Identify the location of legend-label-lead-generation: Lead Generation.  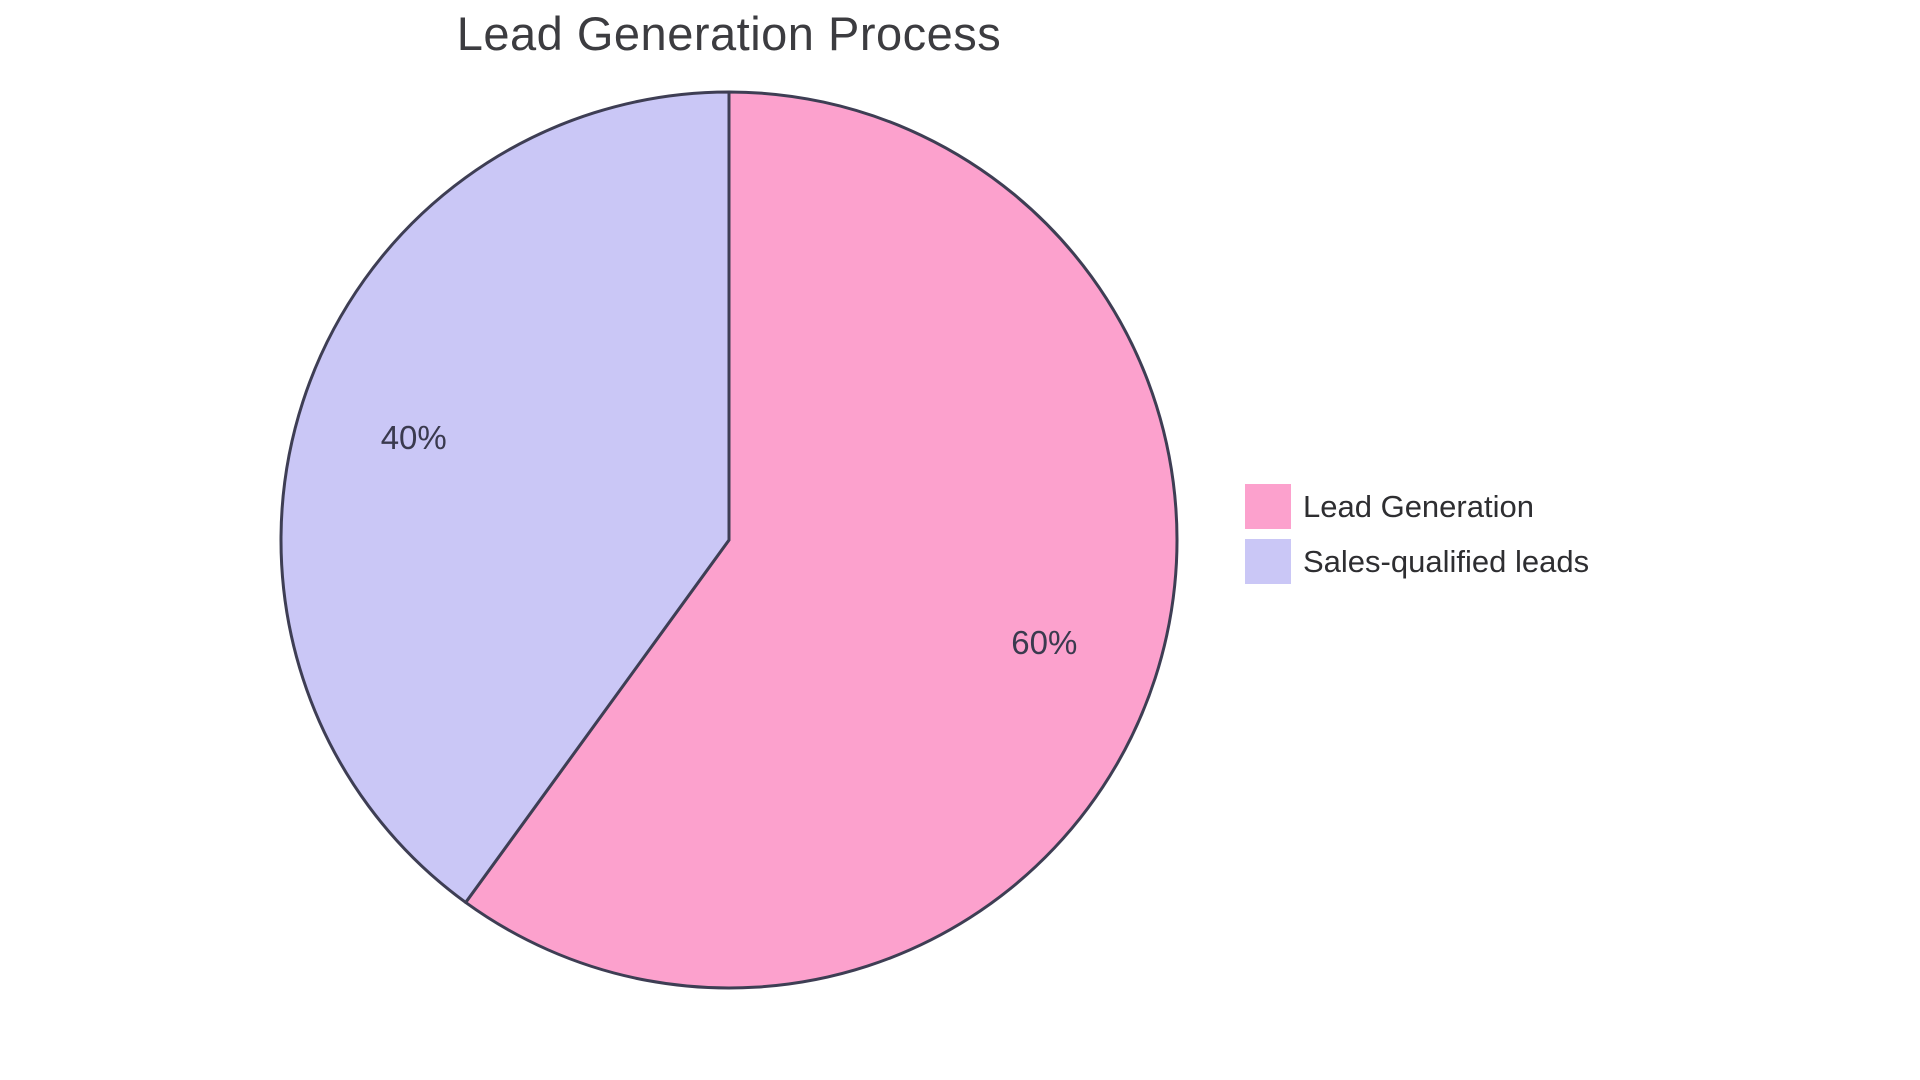
(1418, 506).